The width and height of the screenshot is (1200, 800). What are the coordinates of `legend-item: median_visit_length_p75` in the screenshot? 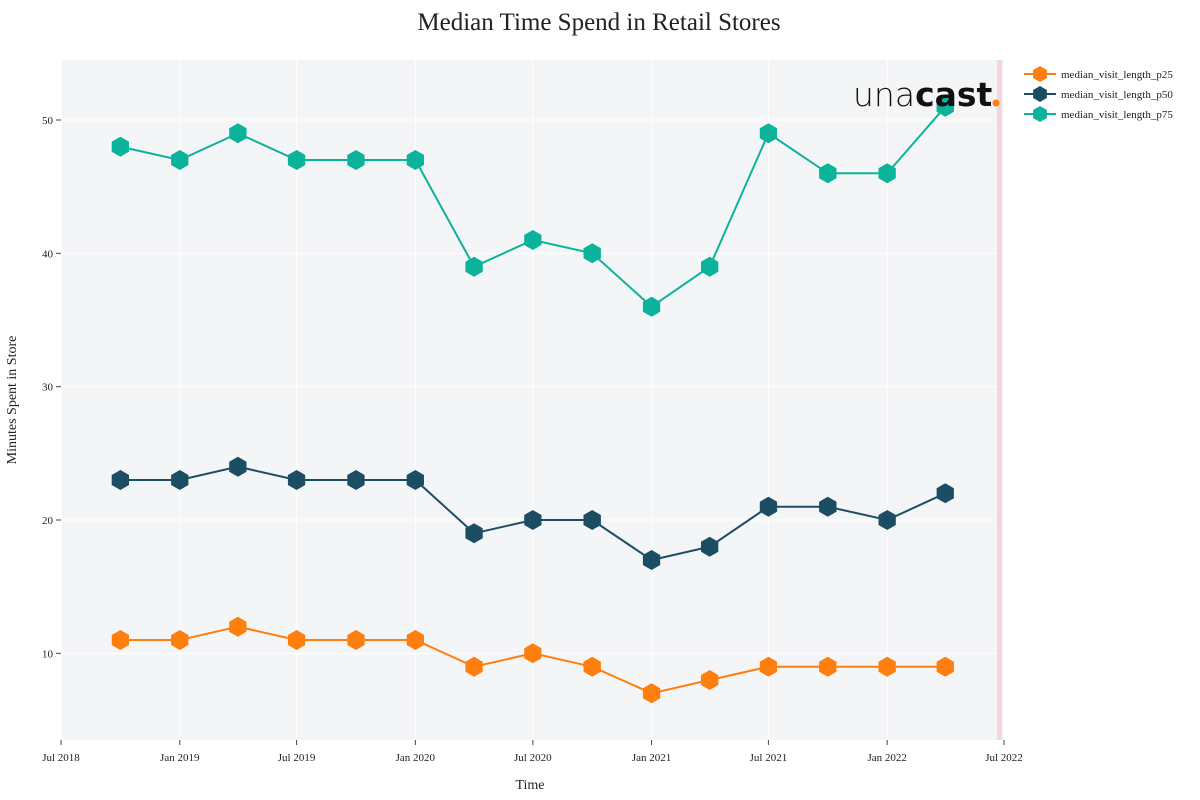 It's located at (1098, 114).